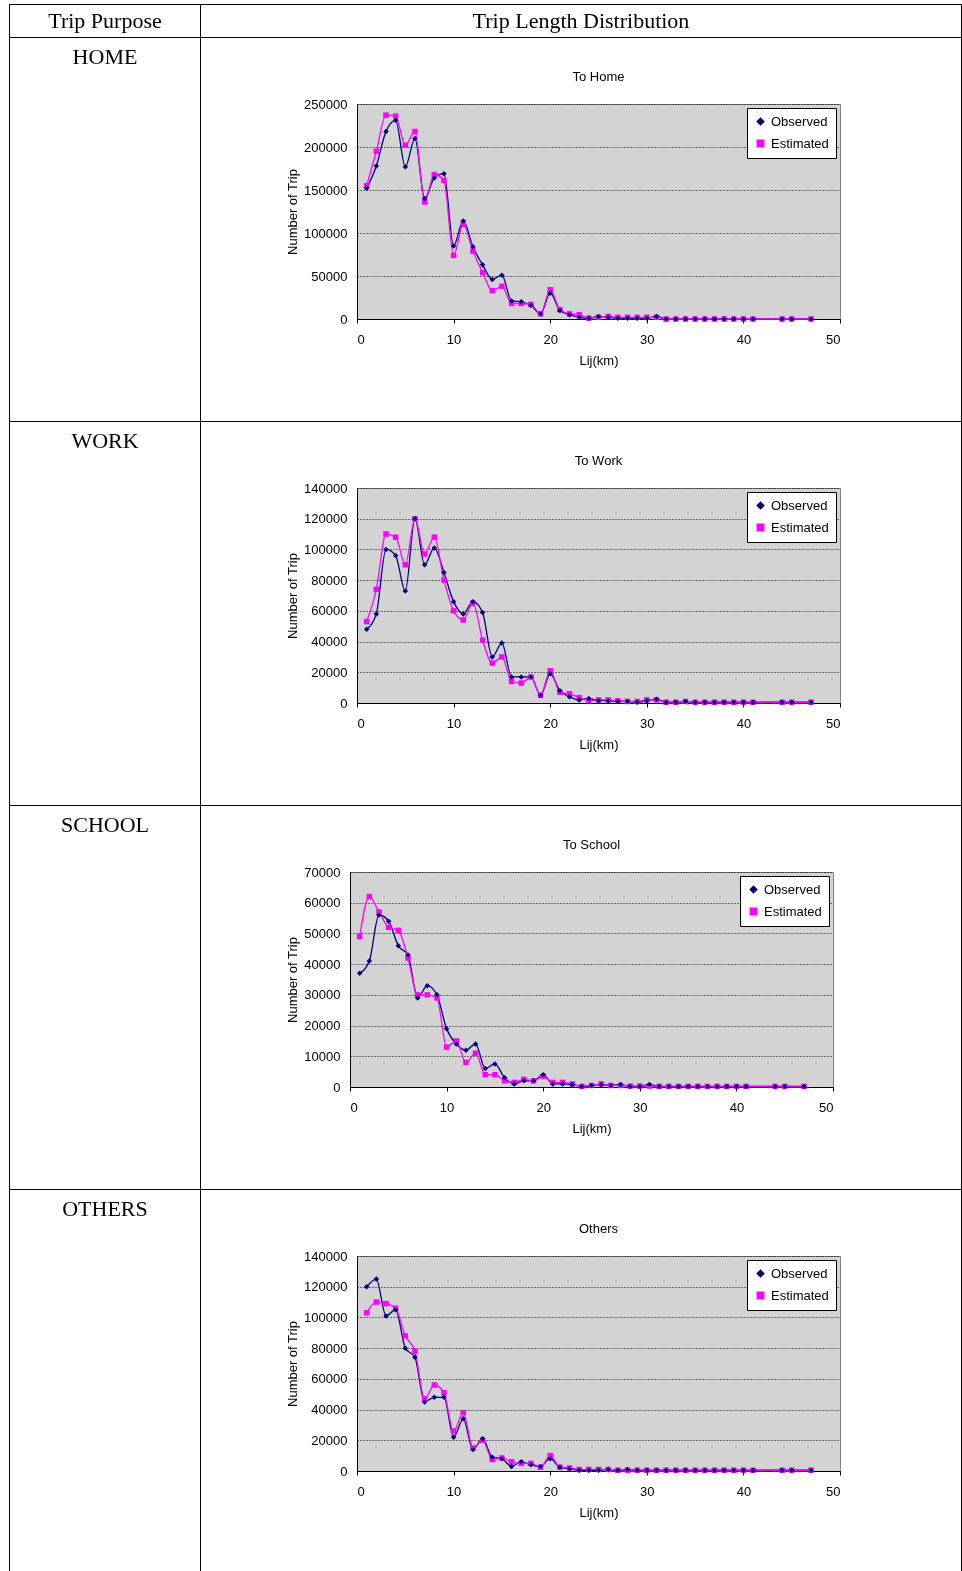 This screenshot has width=962, height=1571. I want to click on text: Trip Purpose, so click(105, 21).